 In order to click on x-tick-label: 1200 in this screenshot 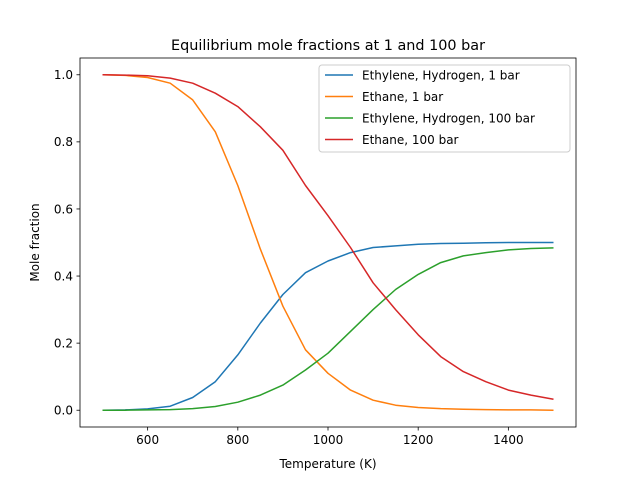, I will do `click(418, 440)`.